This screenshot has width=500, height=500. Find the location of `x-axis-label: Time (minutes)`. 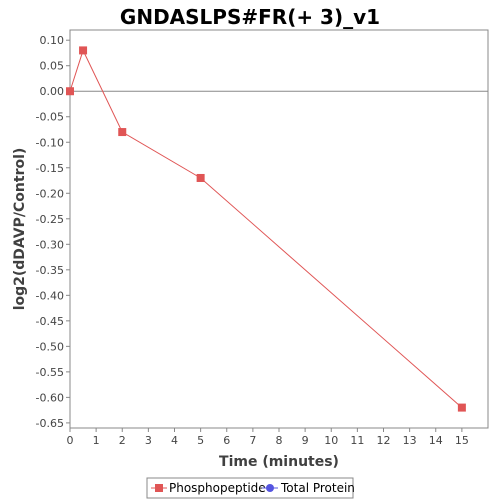

x-axis-label: Time (minutes) is located at coordinates (279, 462).